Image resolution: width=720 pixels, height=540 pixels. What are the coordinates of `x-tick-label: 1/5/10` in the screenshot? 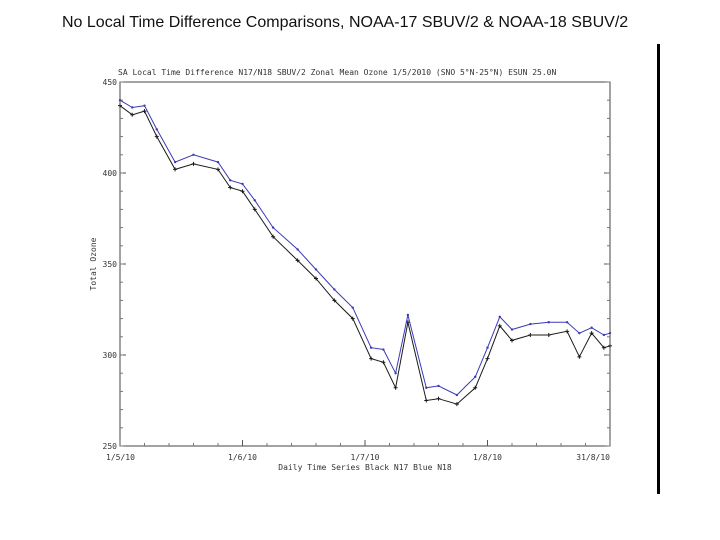 It's located at (120, 457).